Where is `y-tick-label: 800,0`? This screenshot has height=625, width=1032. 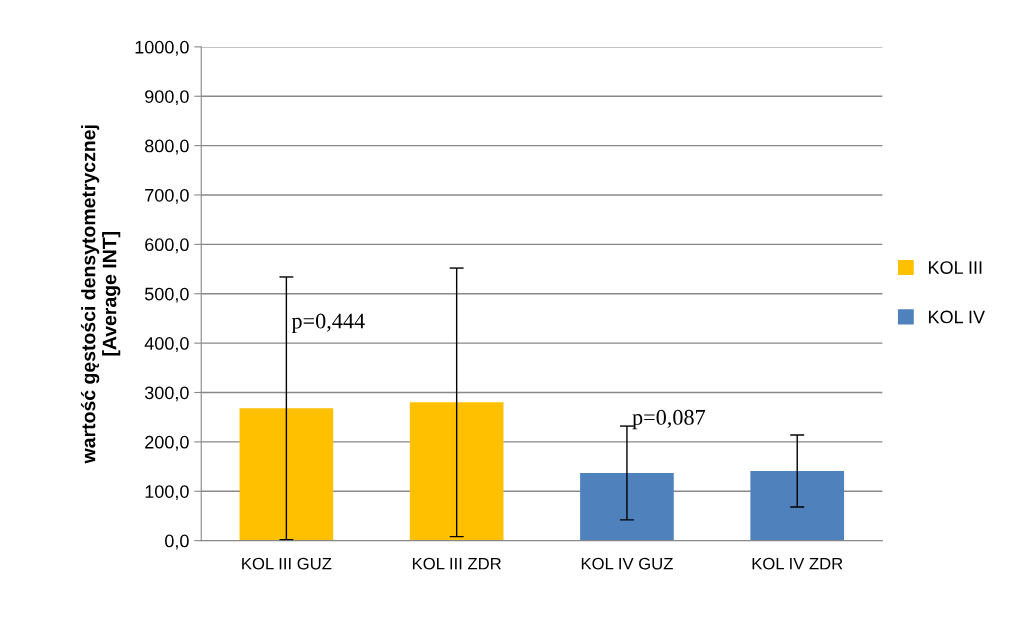
y-tick-label: 800,0 is located at coordinates (167, 147).